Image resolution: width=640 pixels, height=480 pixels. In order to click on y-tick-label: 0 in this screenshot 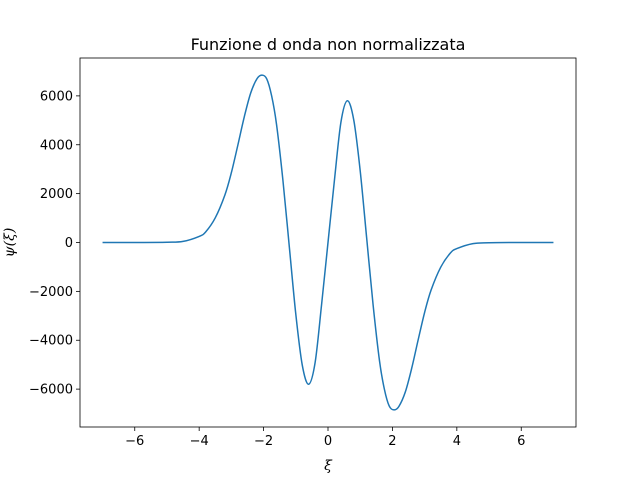, I will do `click(69, 243)`.